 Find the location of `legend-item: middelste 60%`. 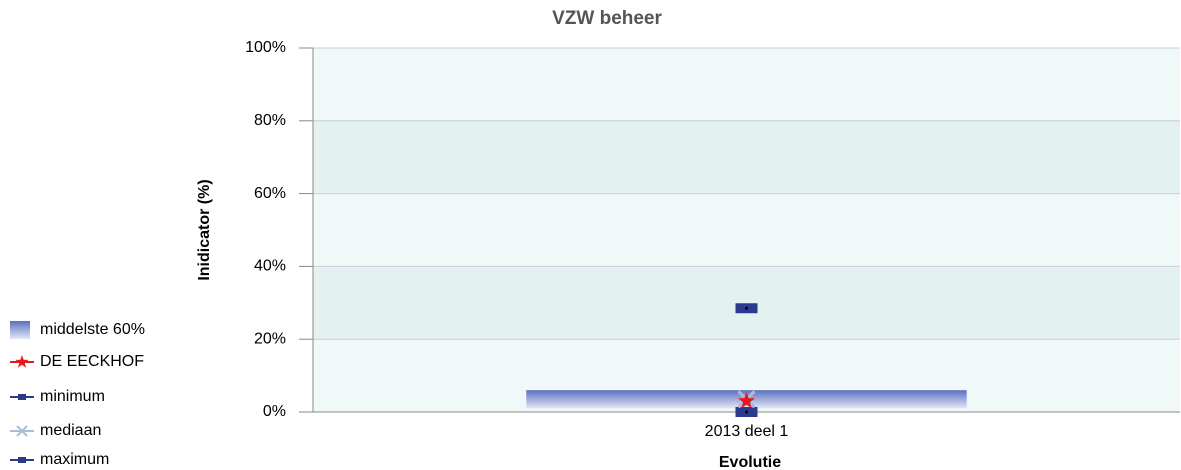

legend-item: middelste 60% is located at coordinates (77, 330).